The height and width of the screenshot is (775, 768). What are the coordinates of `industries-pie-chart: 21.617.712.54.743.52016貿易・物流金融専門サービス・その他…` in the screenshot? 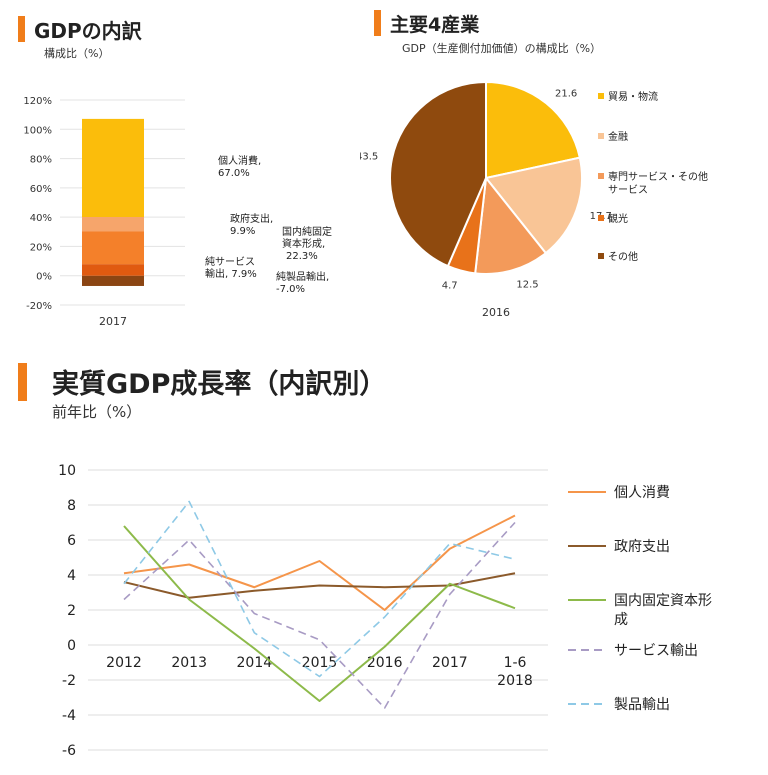 It's located at (534, 199).